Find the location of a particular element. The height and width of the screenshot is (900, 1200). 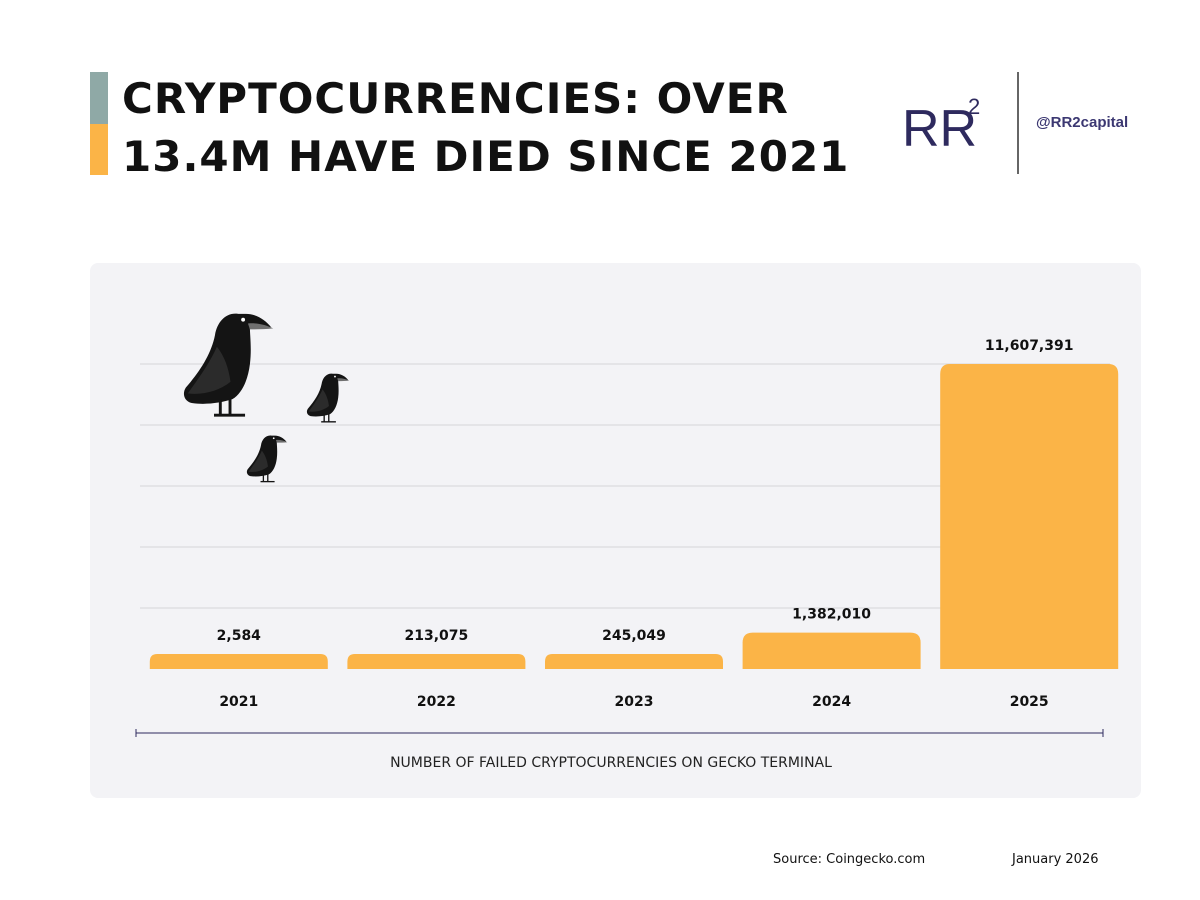

bar-2023 is located at coordinates (634, 661).